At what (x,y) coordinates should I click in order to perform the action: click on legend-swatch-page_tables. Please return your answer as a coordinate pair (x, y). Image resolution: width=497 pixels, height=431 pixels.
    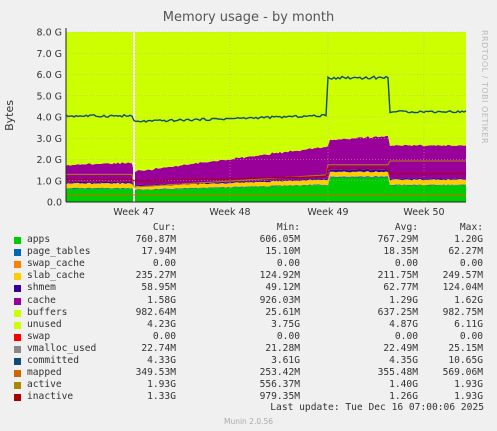
    Looking at the image, I should click on (17, 253).